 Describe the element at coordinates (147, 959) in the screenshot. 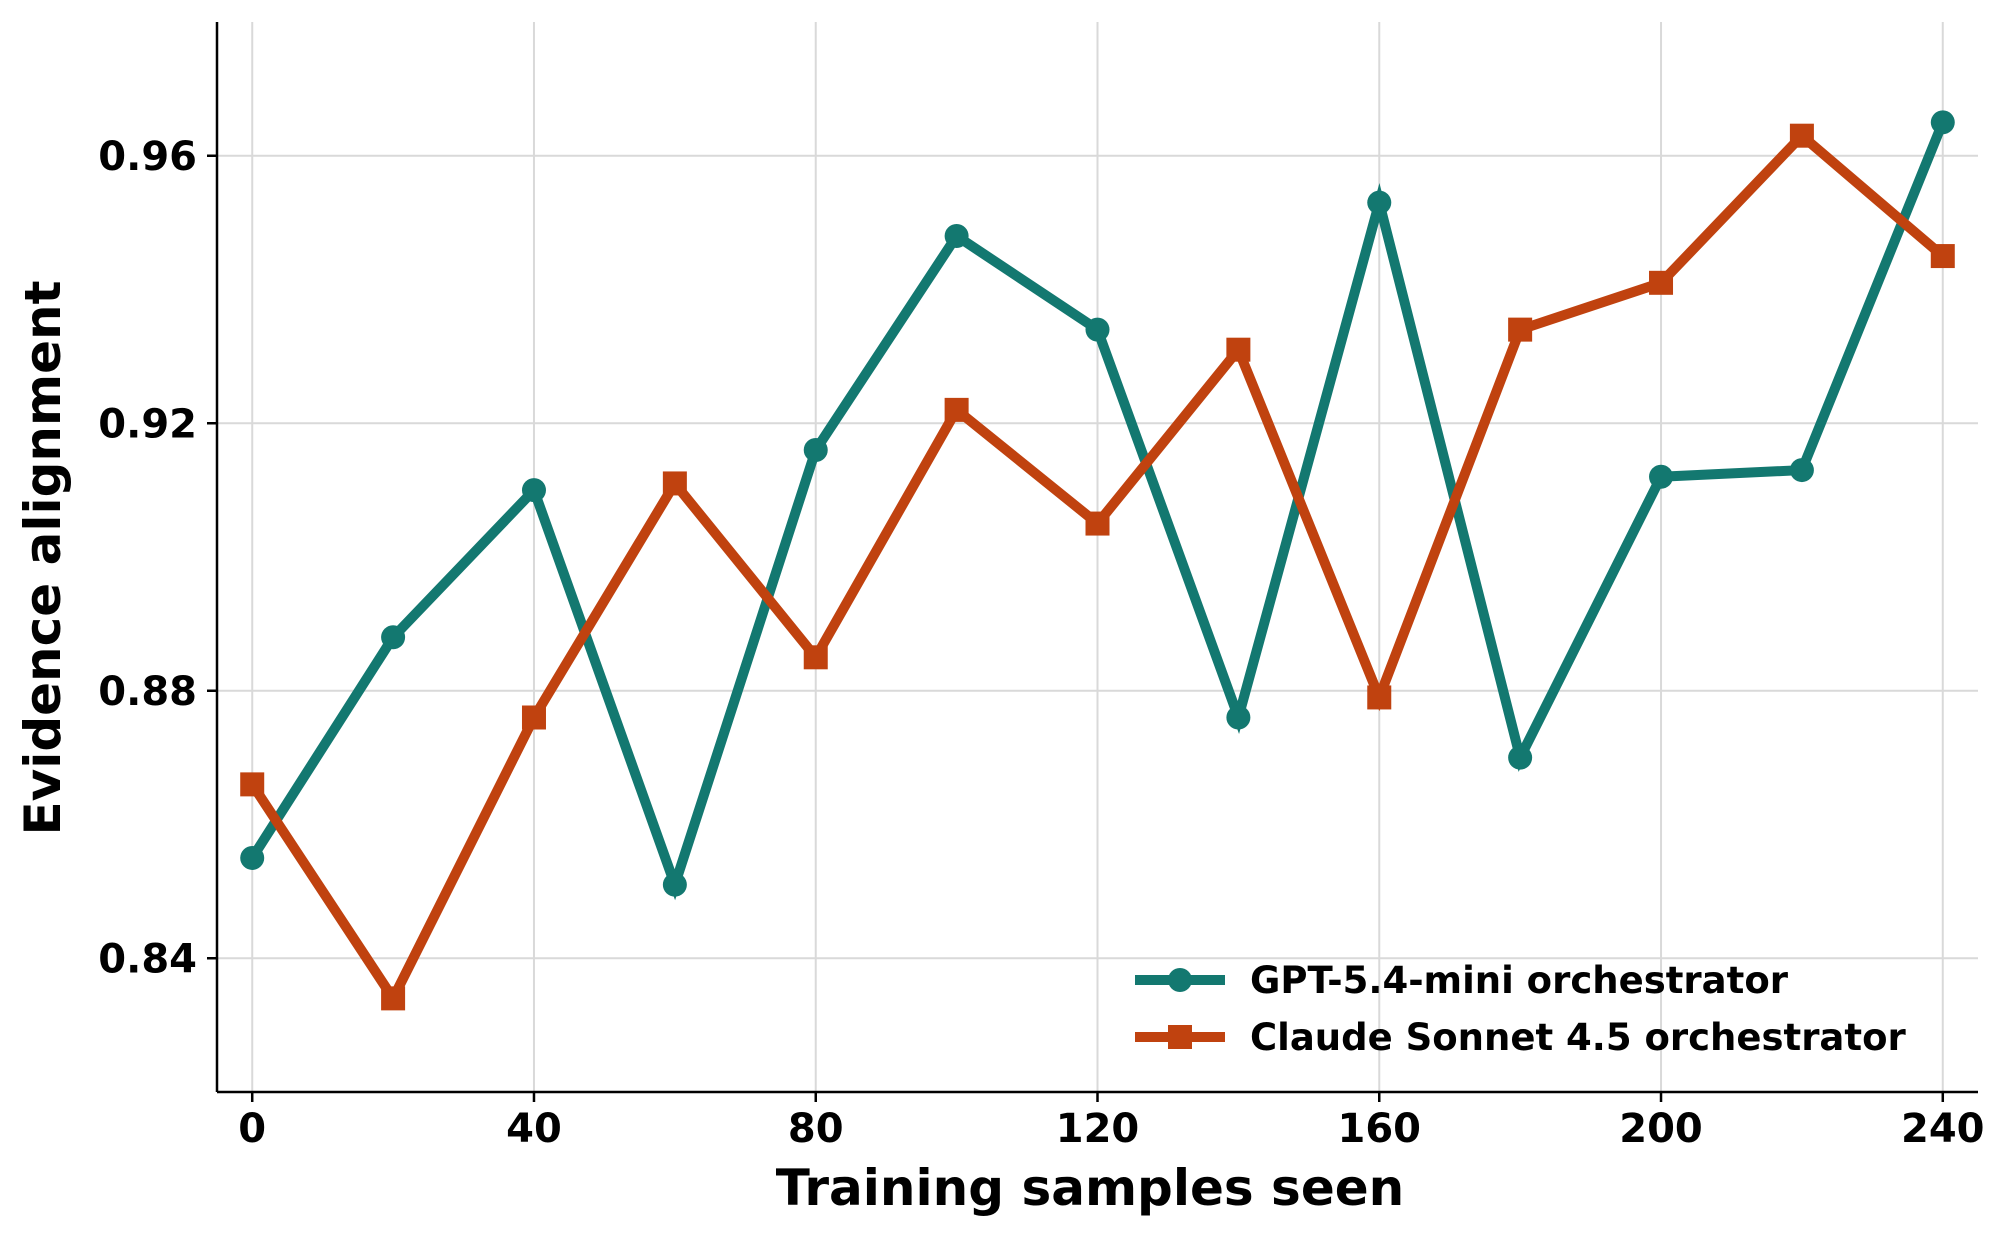

I see `y-tick-label: 0.84` at that location.